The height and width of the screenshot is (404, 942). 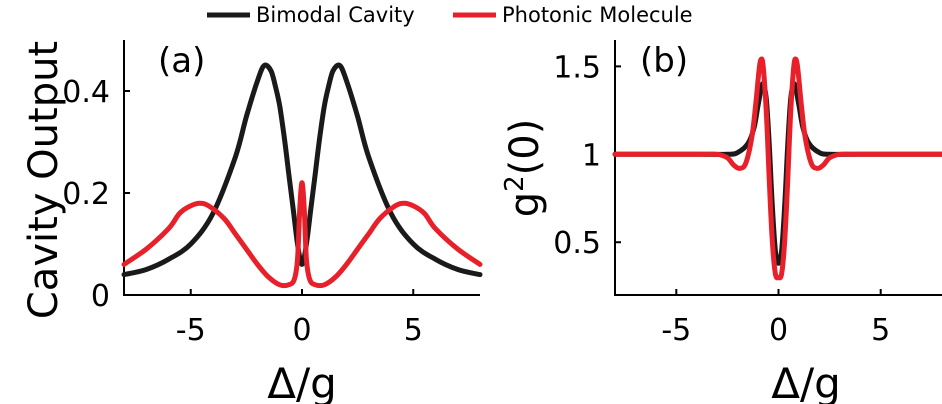 What do you see at coordinates (591, 155) in the screenshot?
I see `panel-b-ytick-label: 1` at bounding box center [591, 155].